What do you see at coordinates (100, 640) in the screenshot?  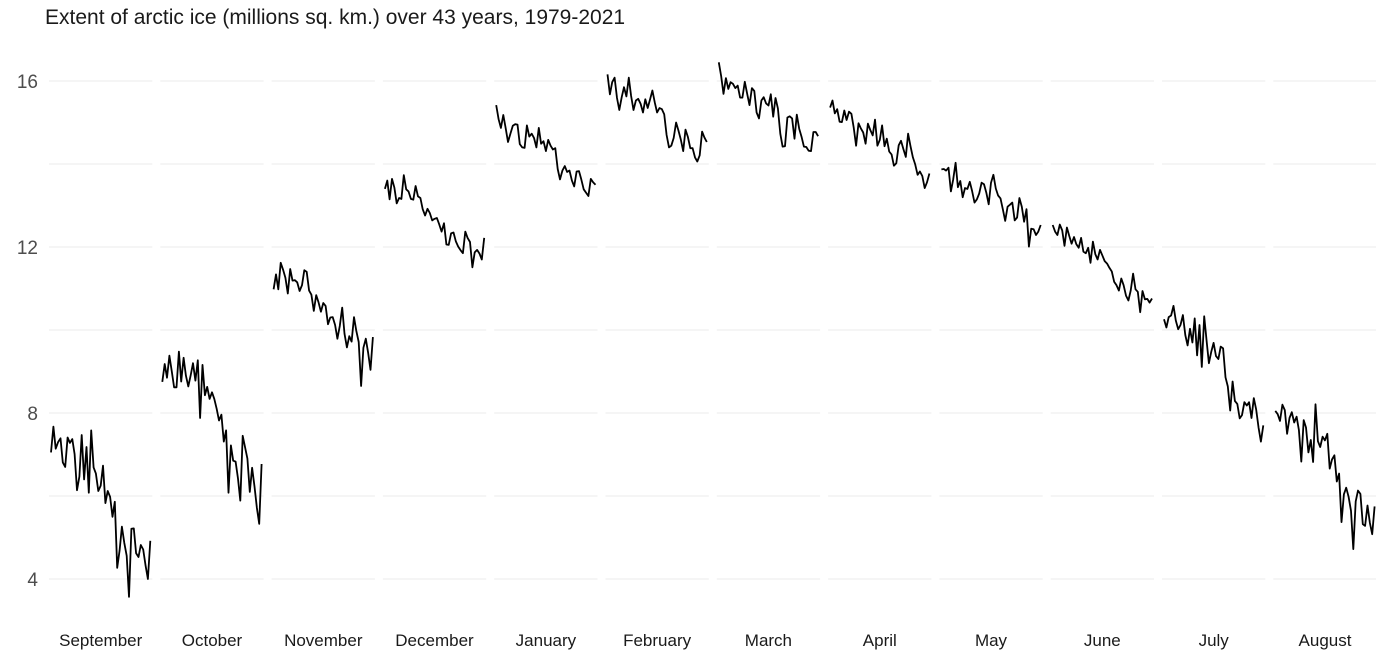 I see `x-tick-label: September` at bounding box center [100, 640].